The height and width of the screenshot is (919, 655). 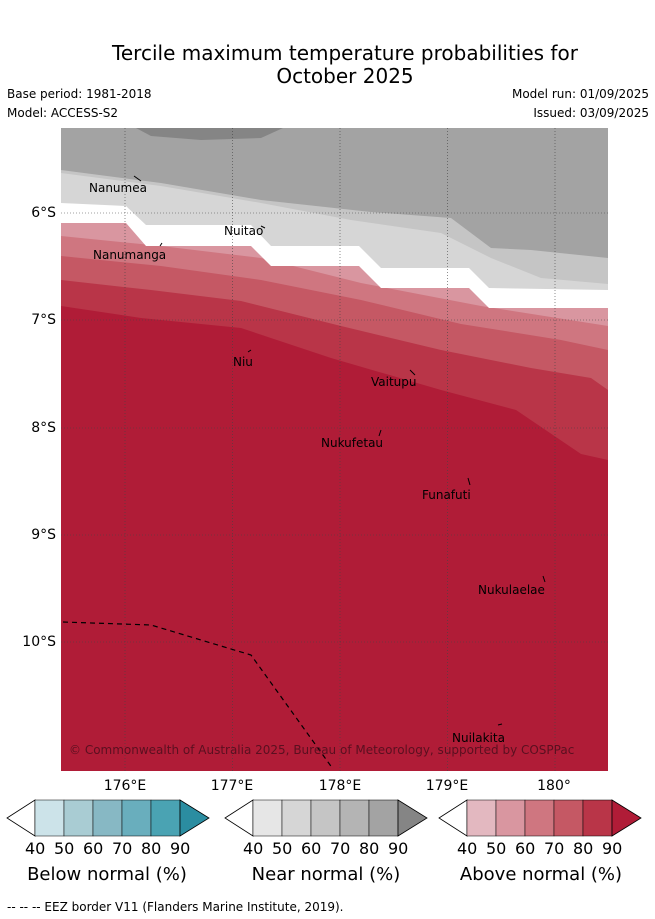 What do you see at coordinates (243, 231) in the screenshot?
I see `place-label-nuitao: Nuitao` at bounding box center [243, 231].